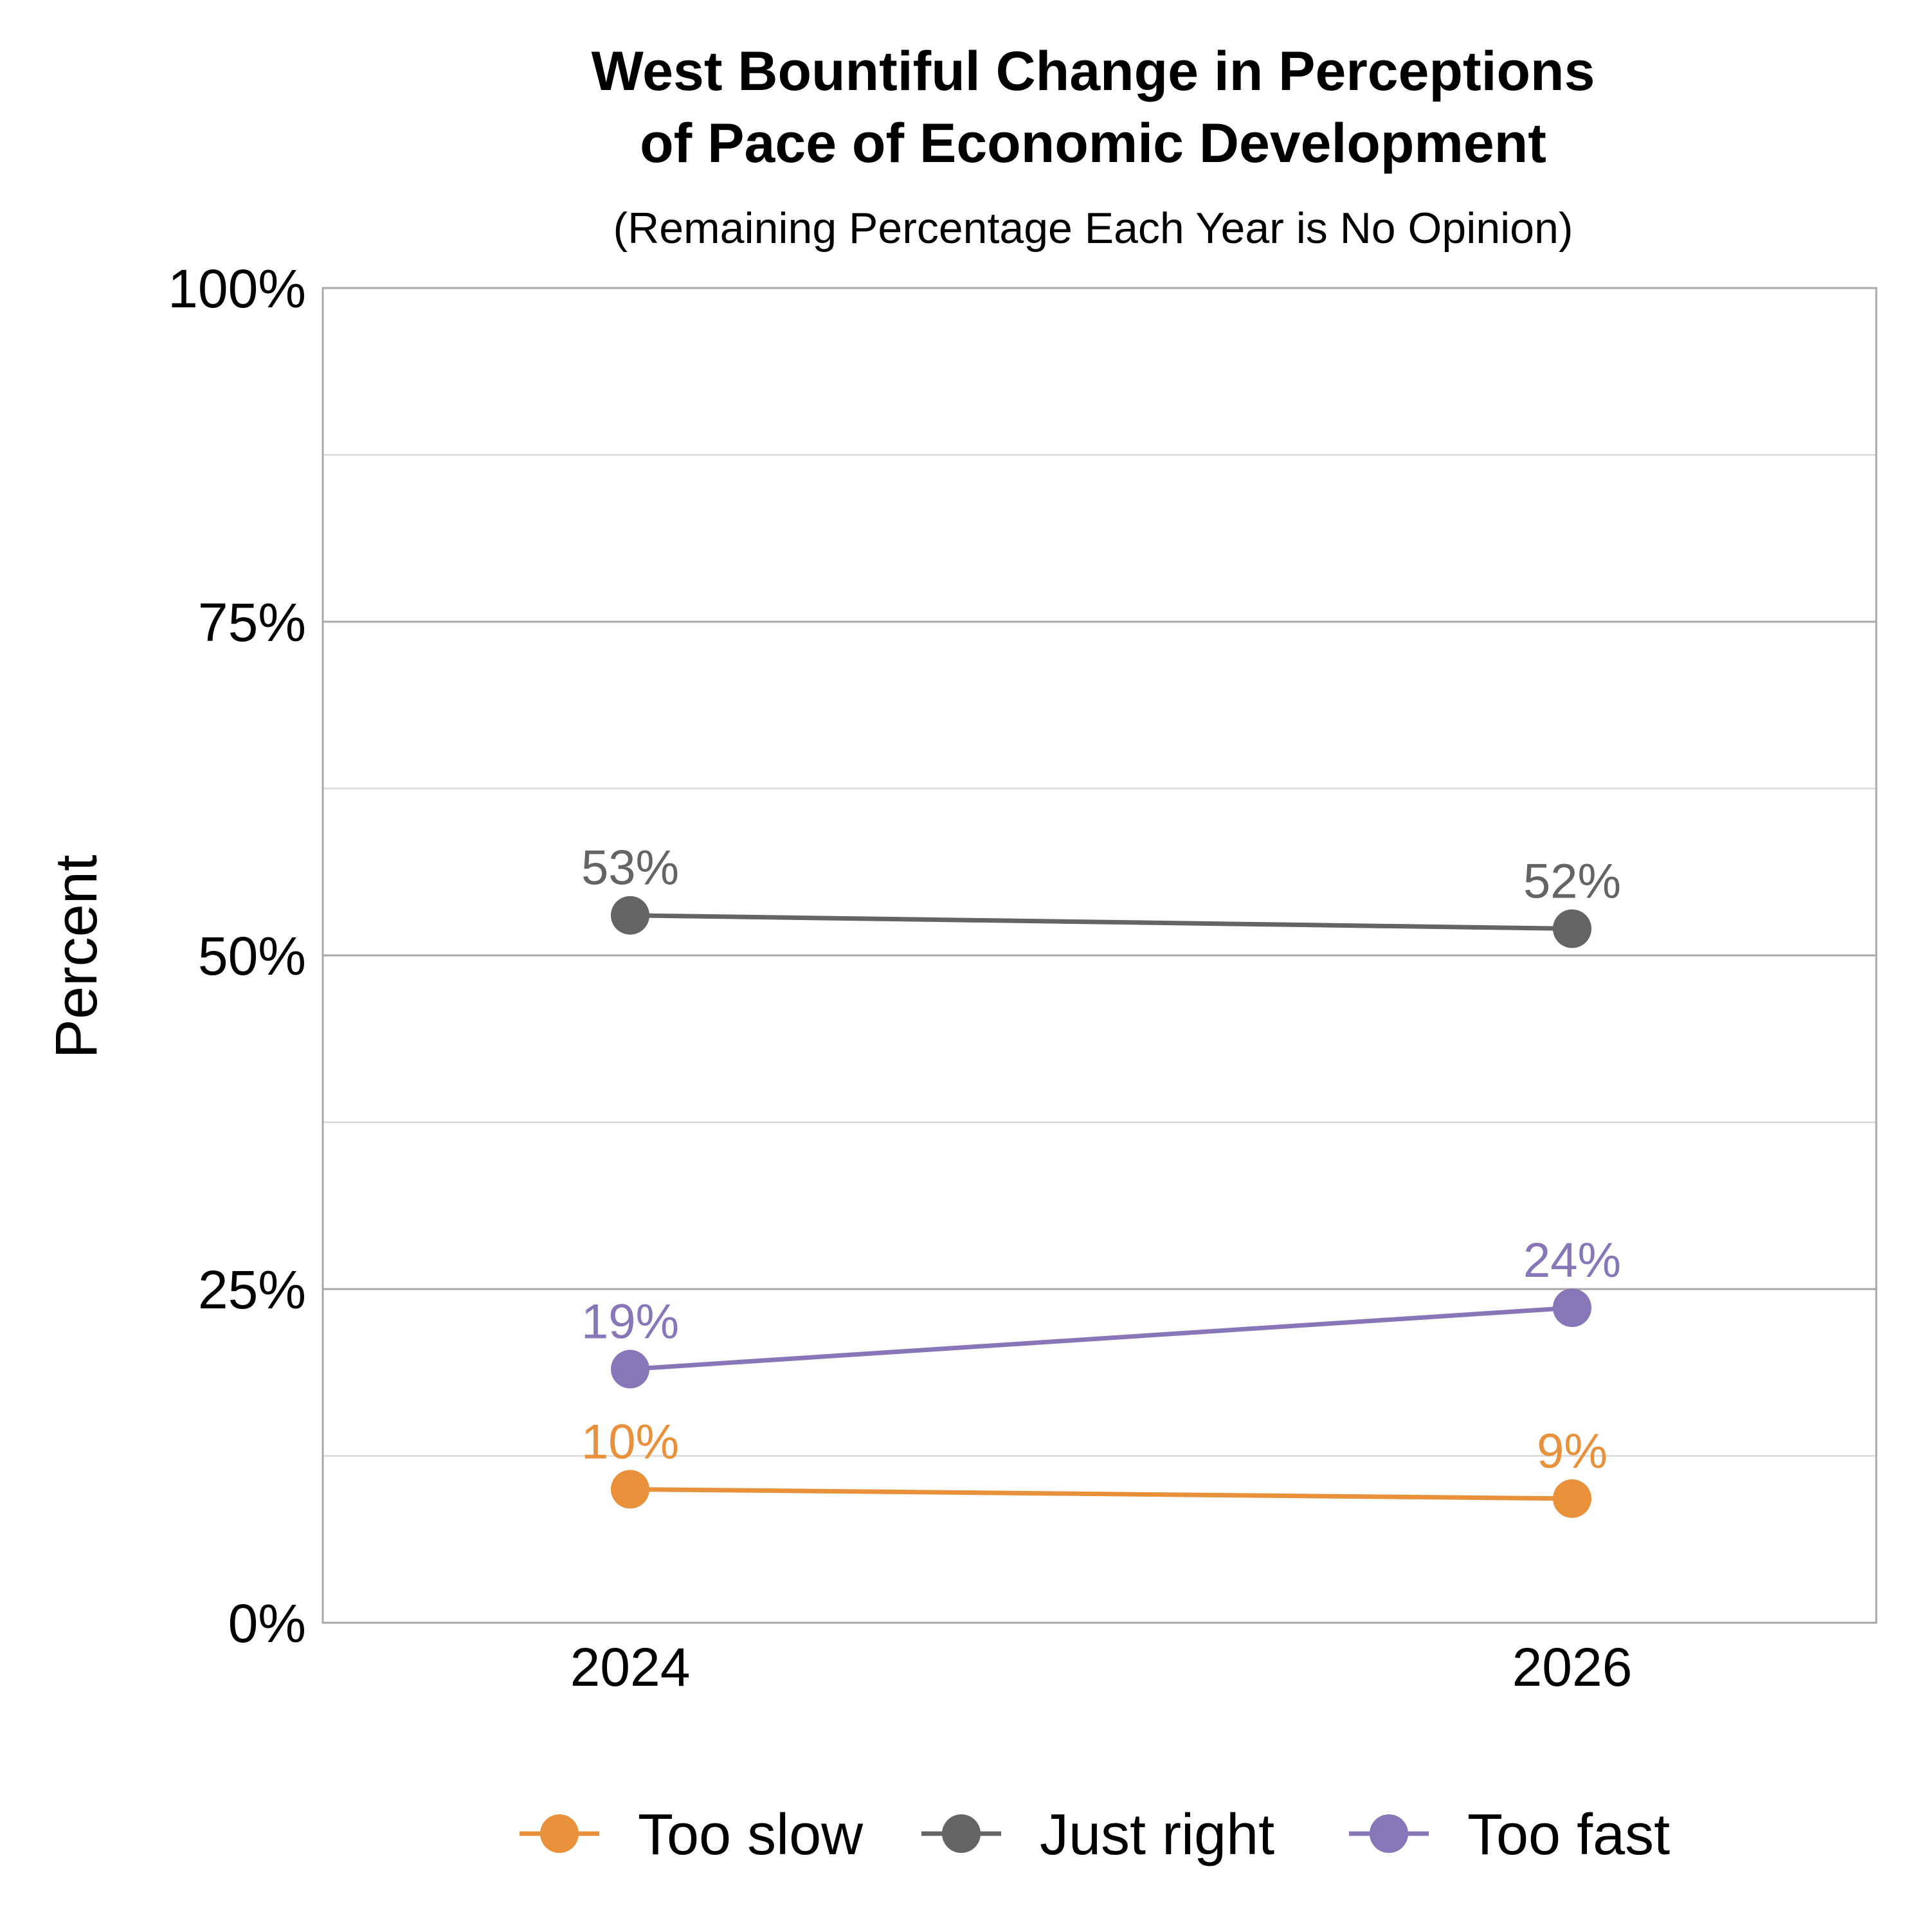 The image size is (1929, 1932). What do you see at coordinates (252, 622) in the screenshot?
I see `y-tick-label: 75%` at bounding box center [252, 622].